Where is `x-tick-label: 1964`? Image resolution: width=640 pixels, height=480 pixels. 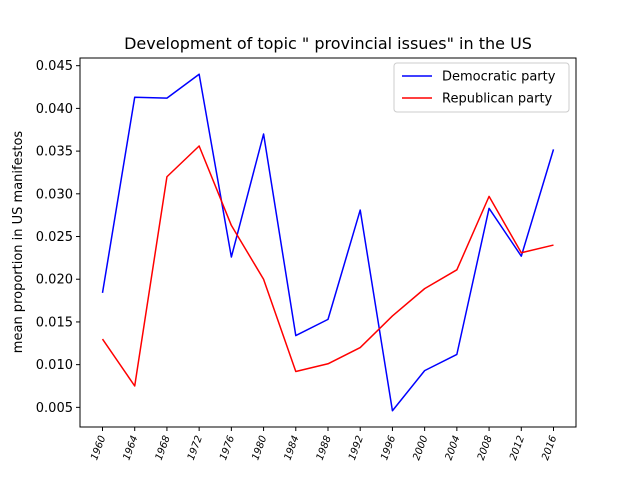
x-tick-label: 1964 is located at coordinates (130, 448).